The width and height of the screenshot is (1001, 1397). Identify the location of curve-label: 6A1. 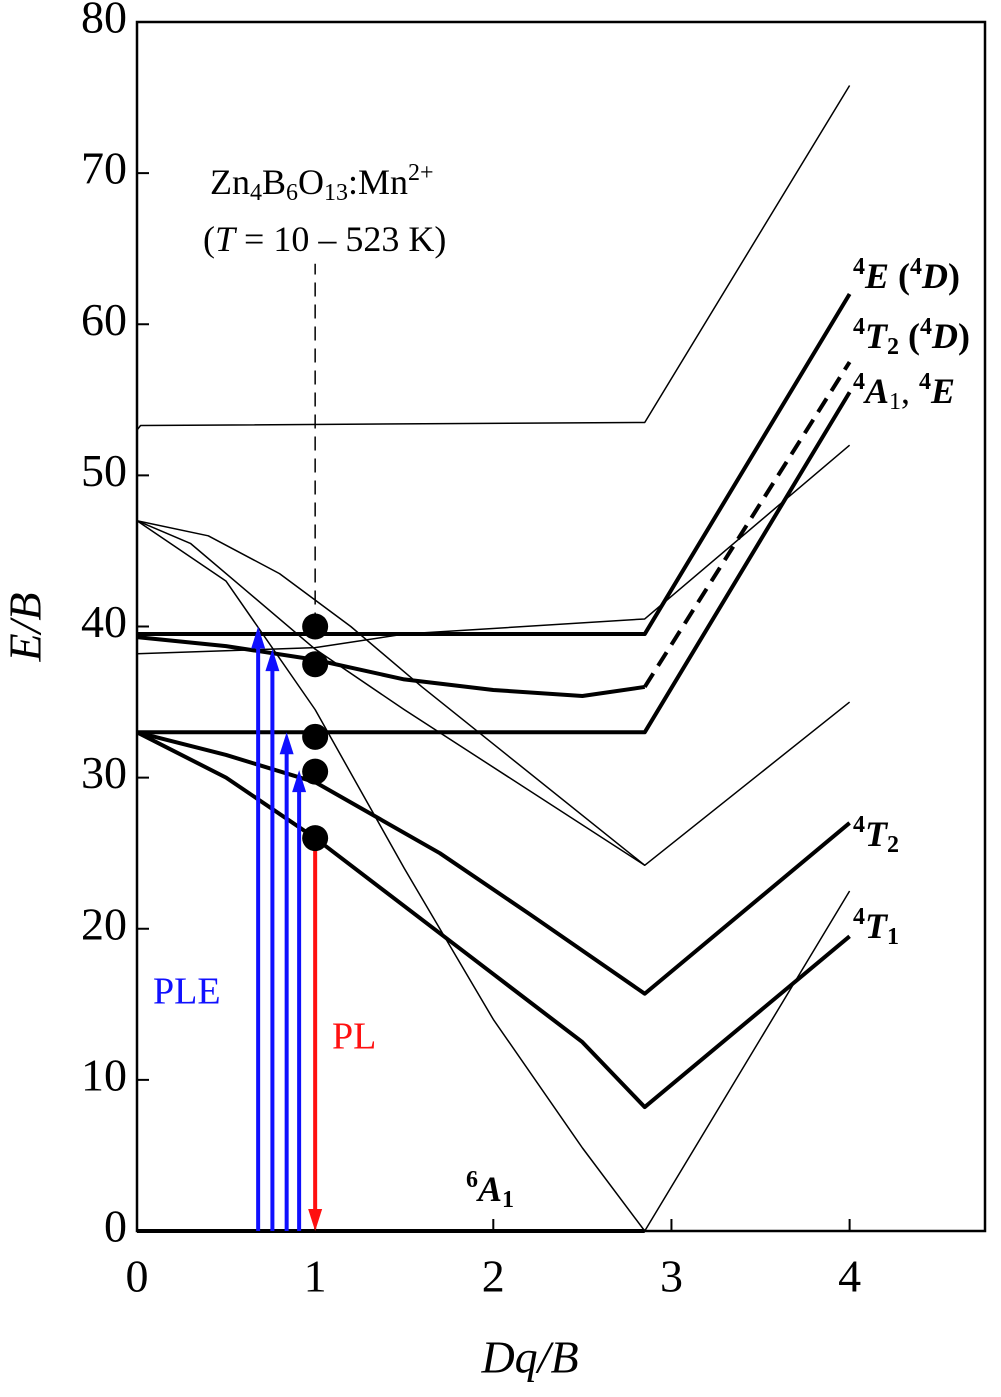
(490, 1190).